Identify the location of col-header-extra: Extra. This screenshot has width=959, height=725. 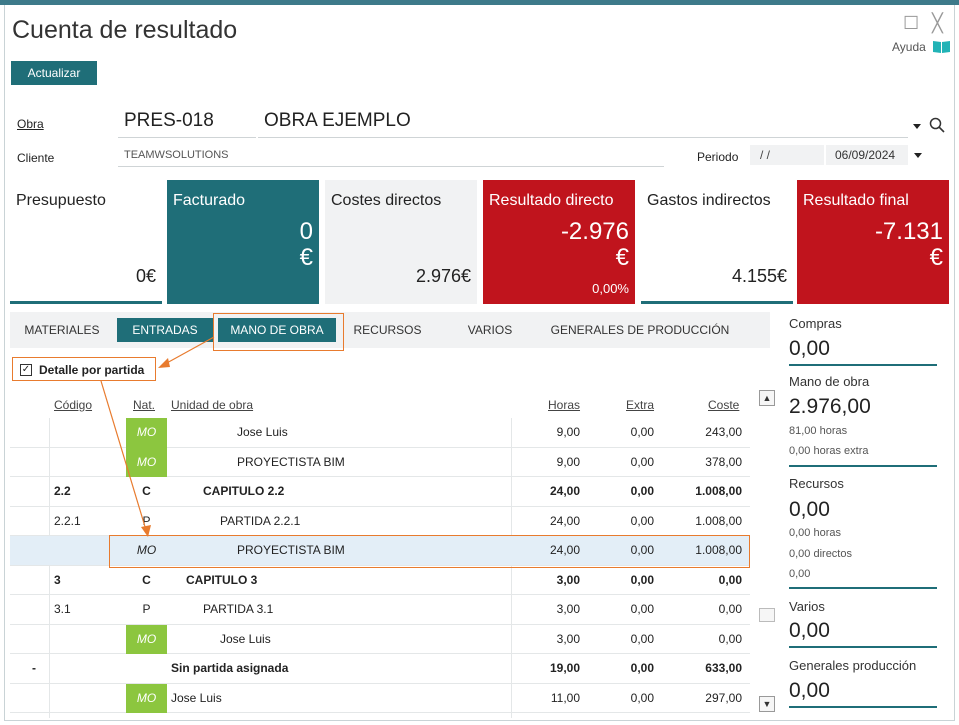
(640, 405).